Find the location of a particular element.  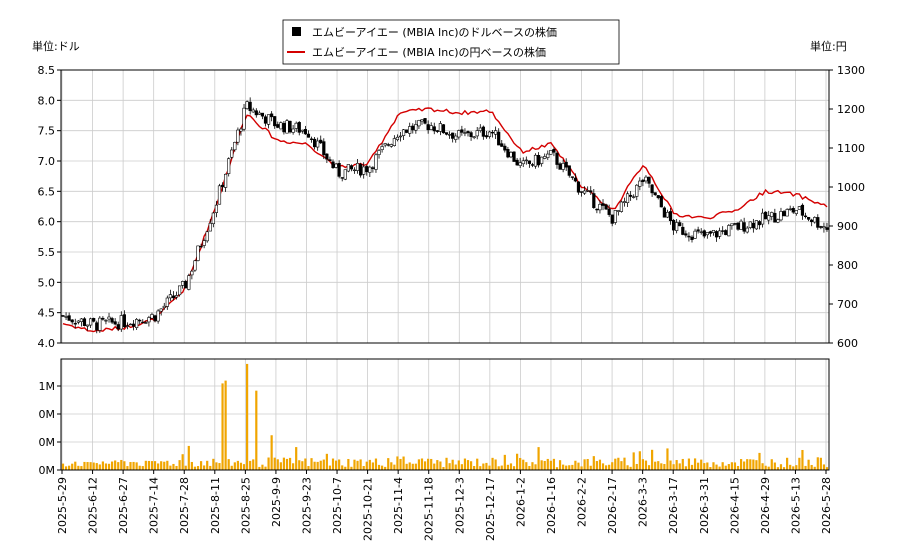

x-axis-tick-label: 2025-10-7 is located at coordinates (337, 505).